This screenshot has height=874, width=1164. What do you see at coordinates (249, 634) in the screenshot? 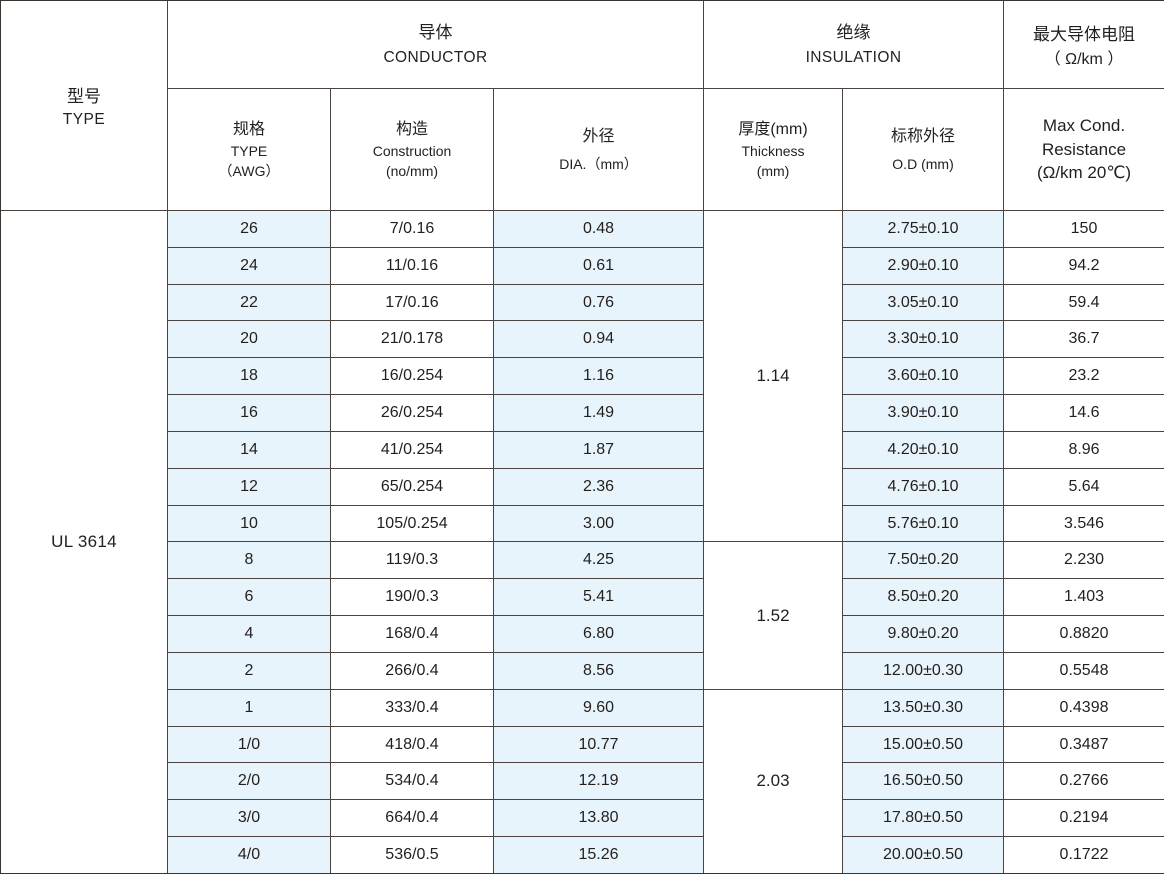
I see `cell-awg: 4` at bounding box center [249, 634].